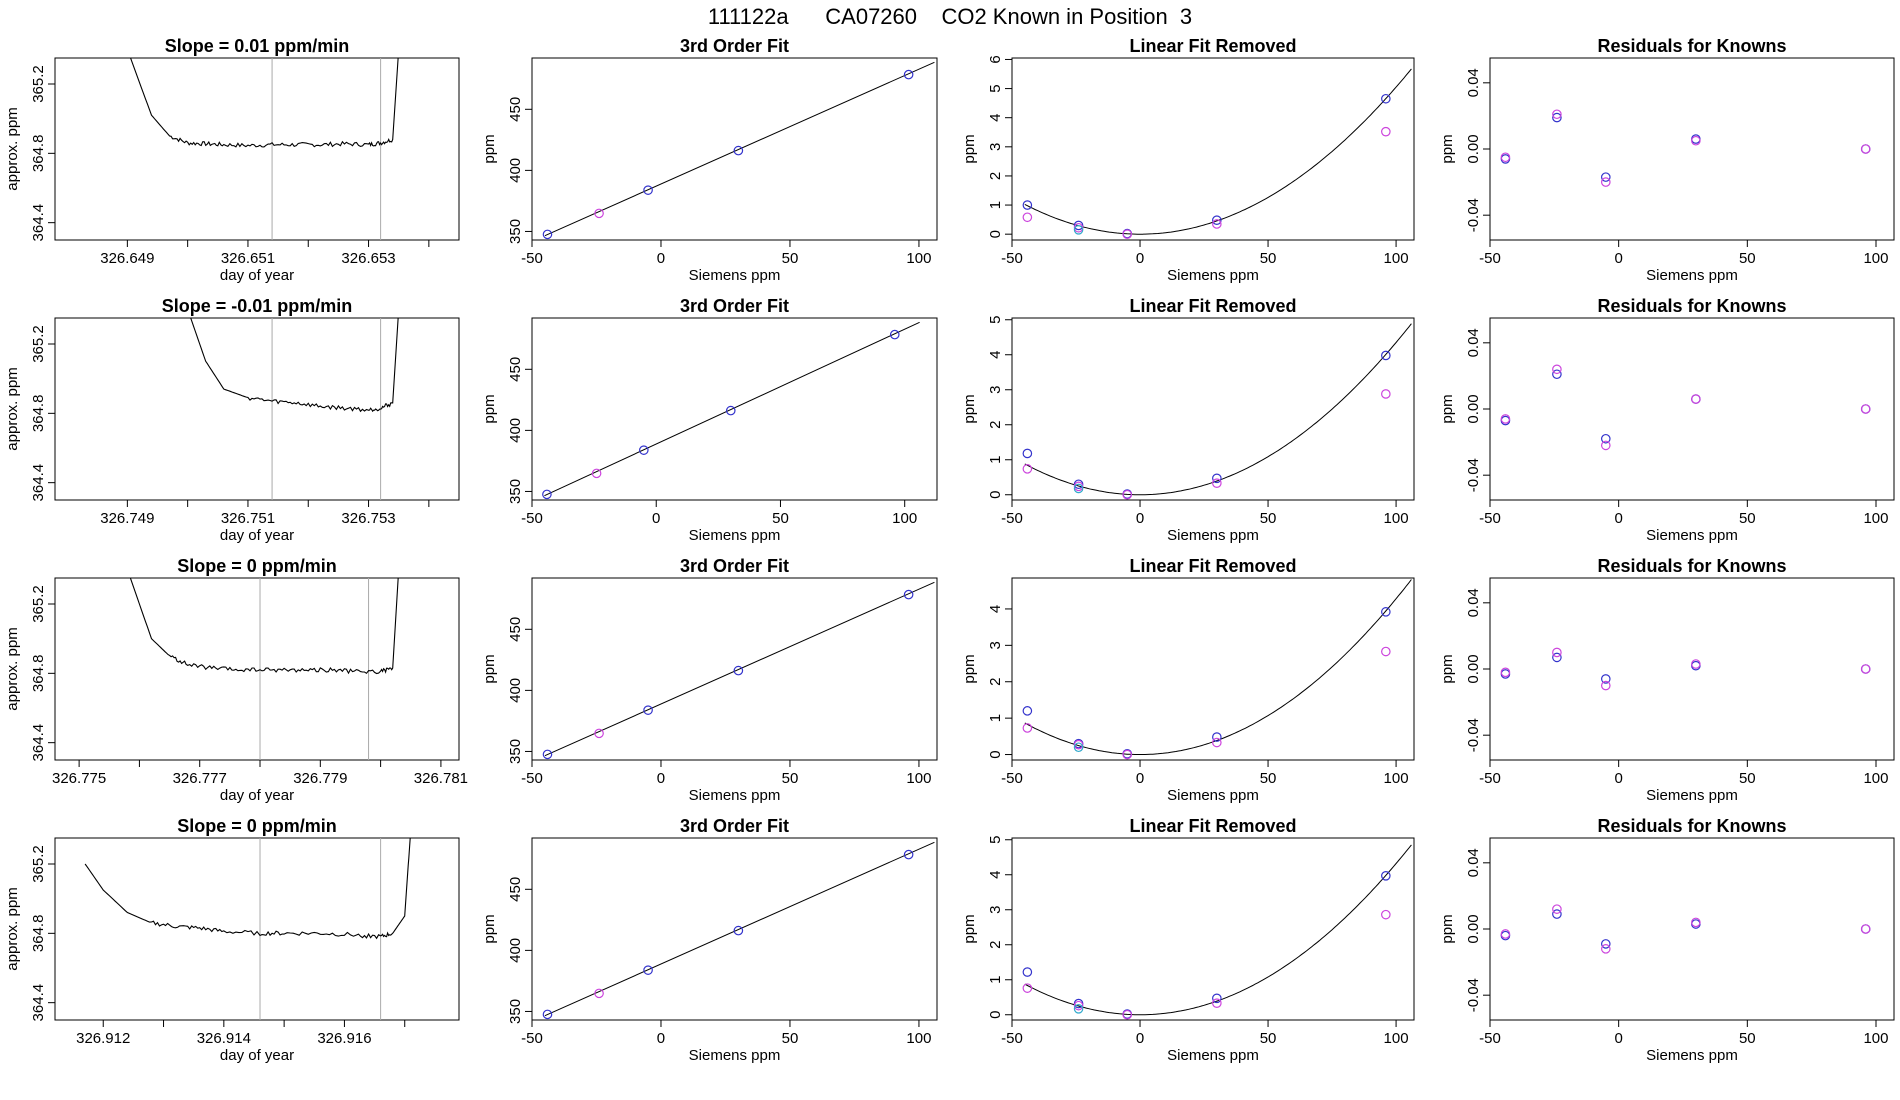 This screenshot has height=1100, width=1900. What do you see at coordinates (1473, 475) in the screenshot?
I see `y-tick-label: -0.04` at bounding box center [1473, 475].